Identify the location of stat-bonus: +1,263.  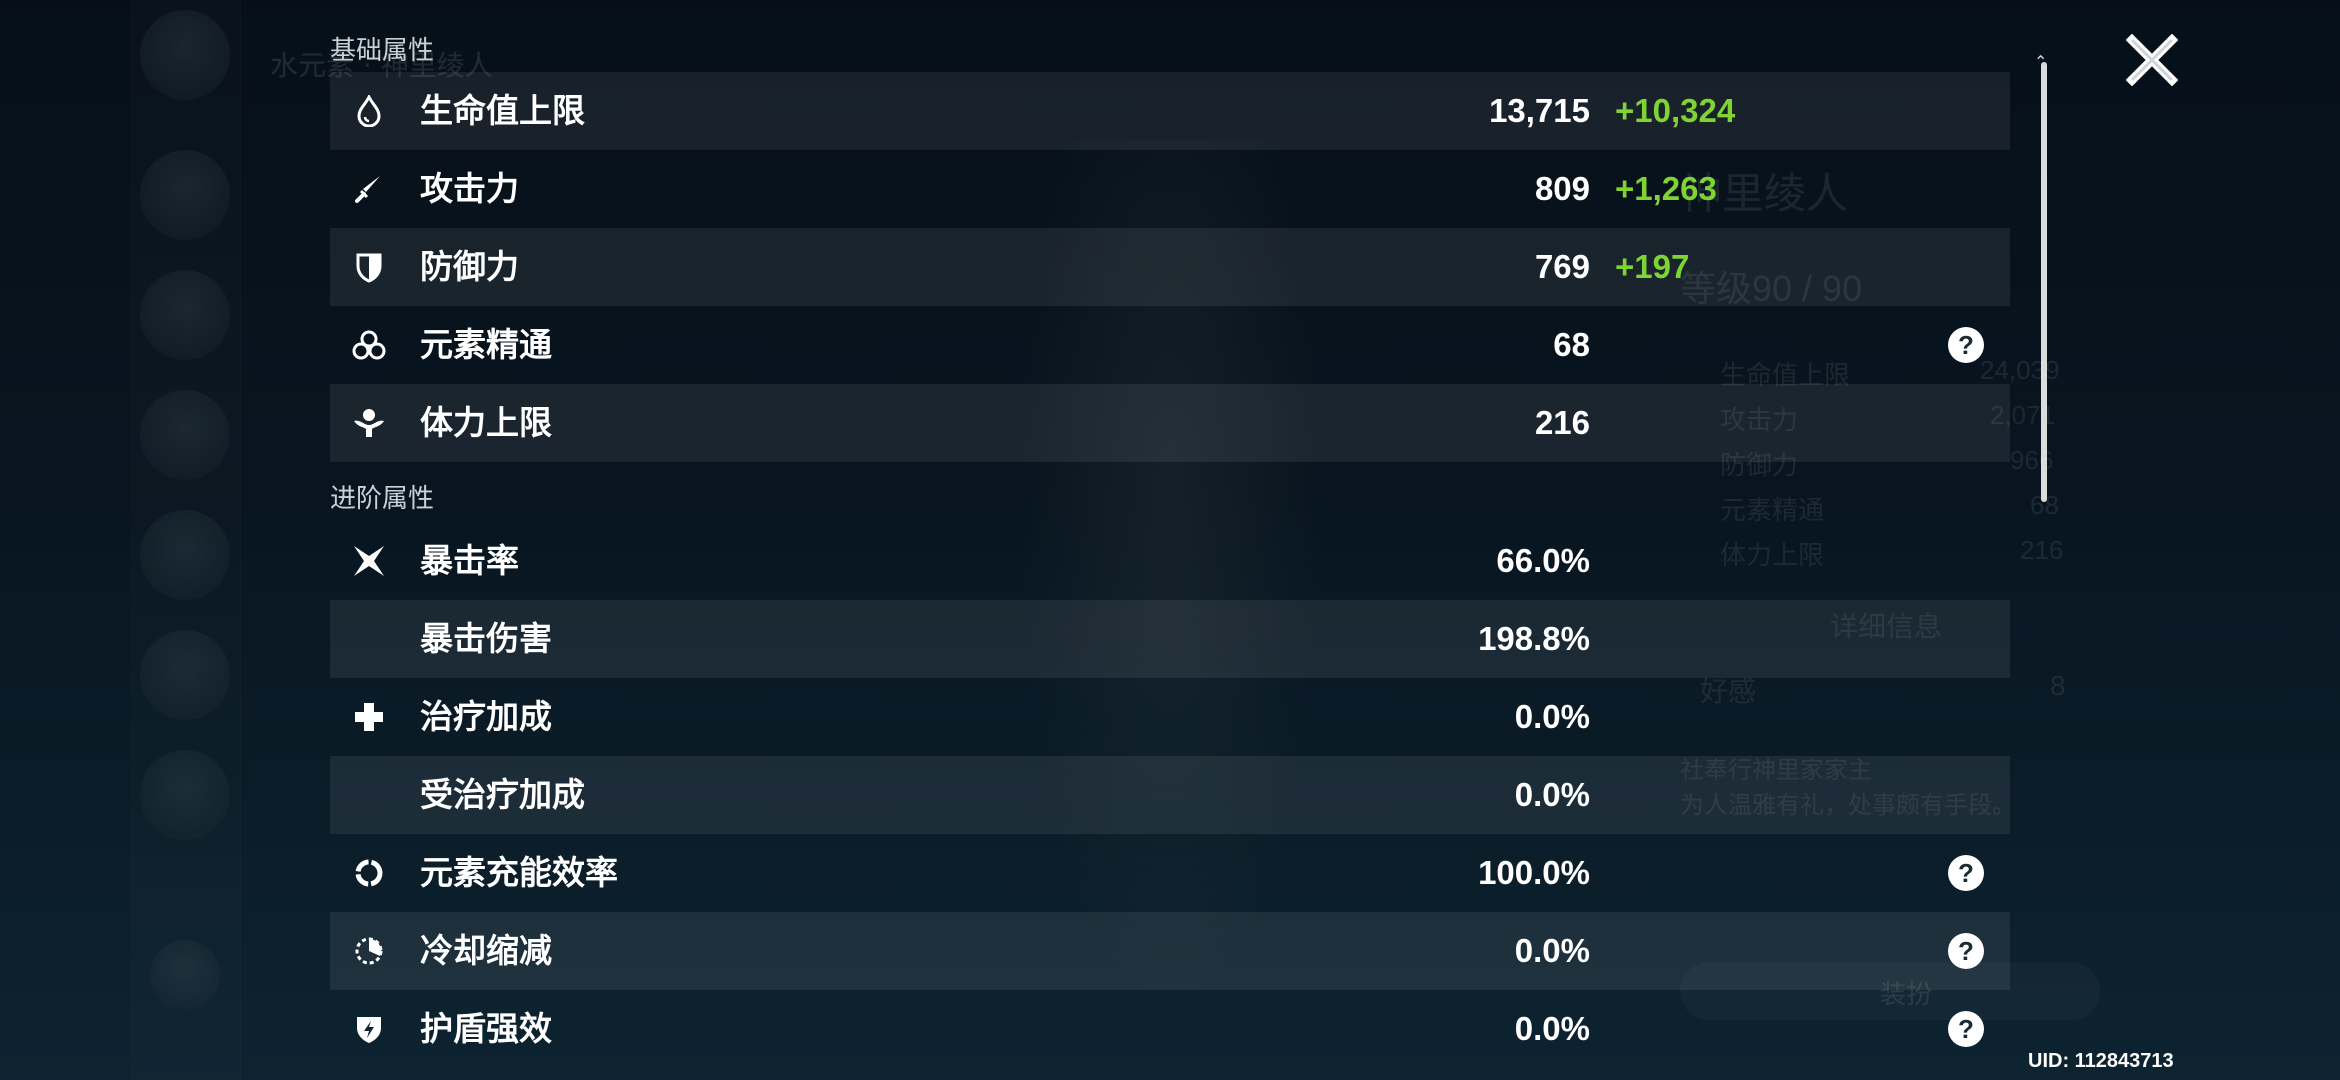
(1666, 188).